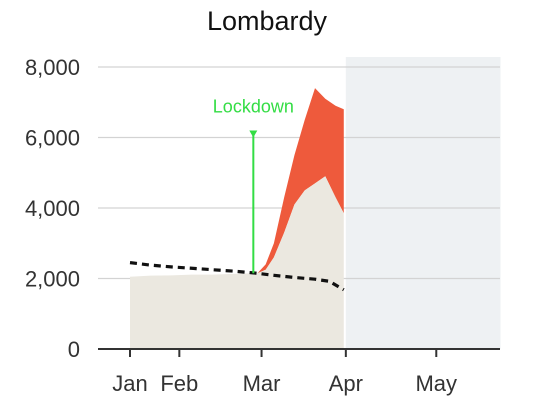  What do you see at coordinates (300, 181) in the screenshot?
I see `excess-deaths-area` at bounding box center [300, 181].